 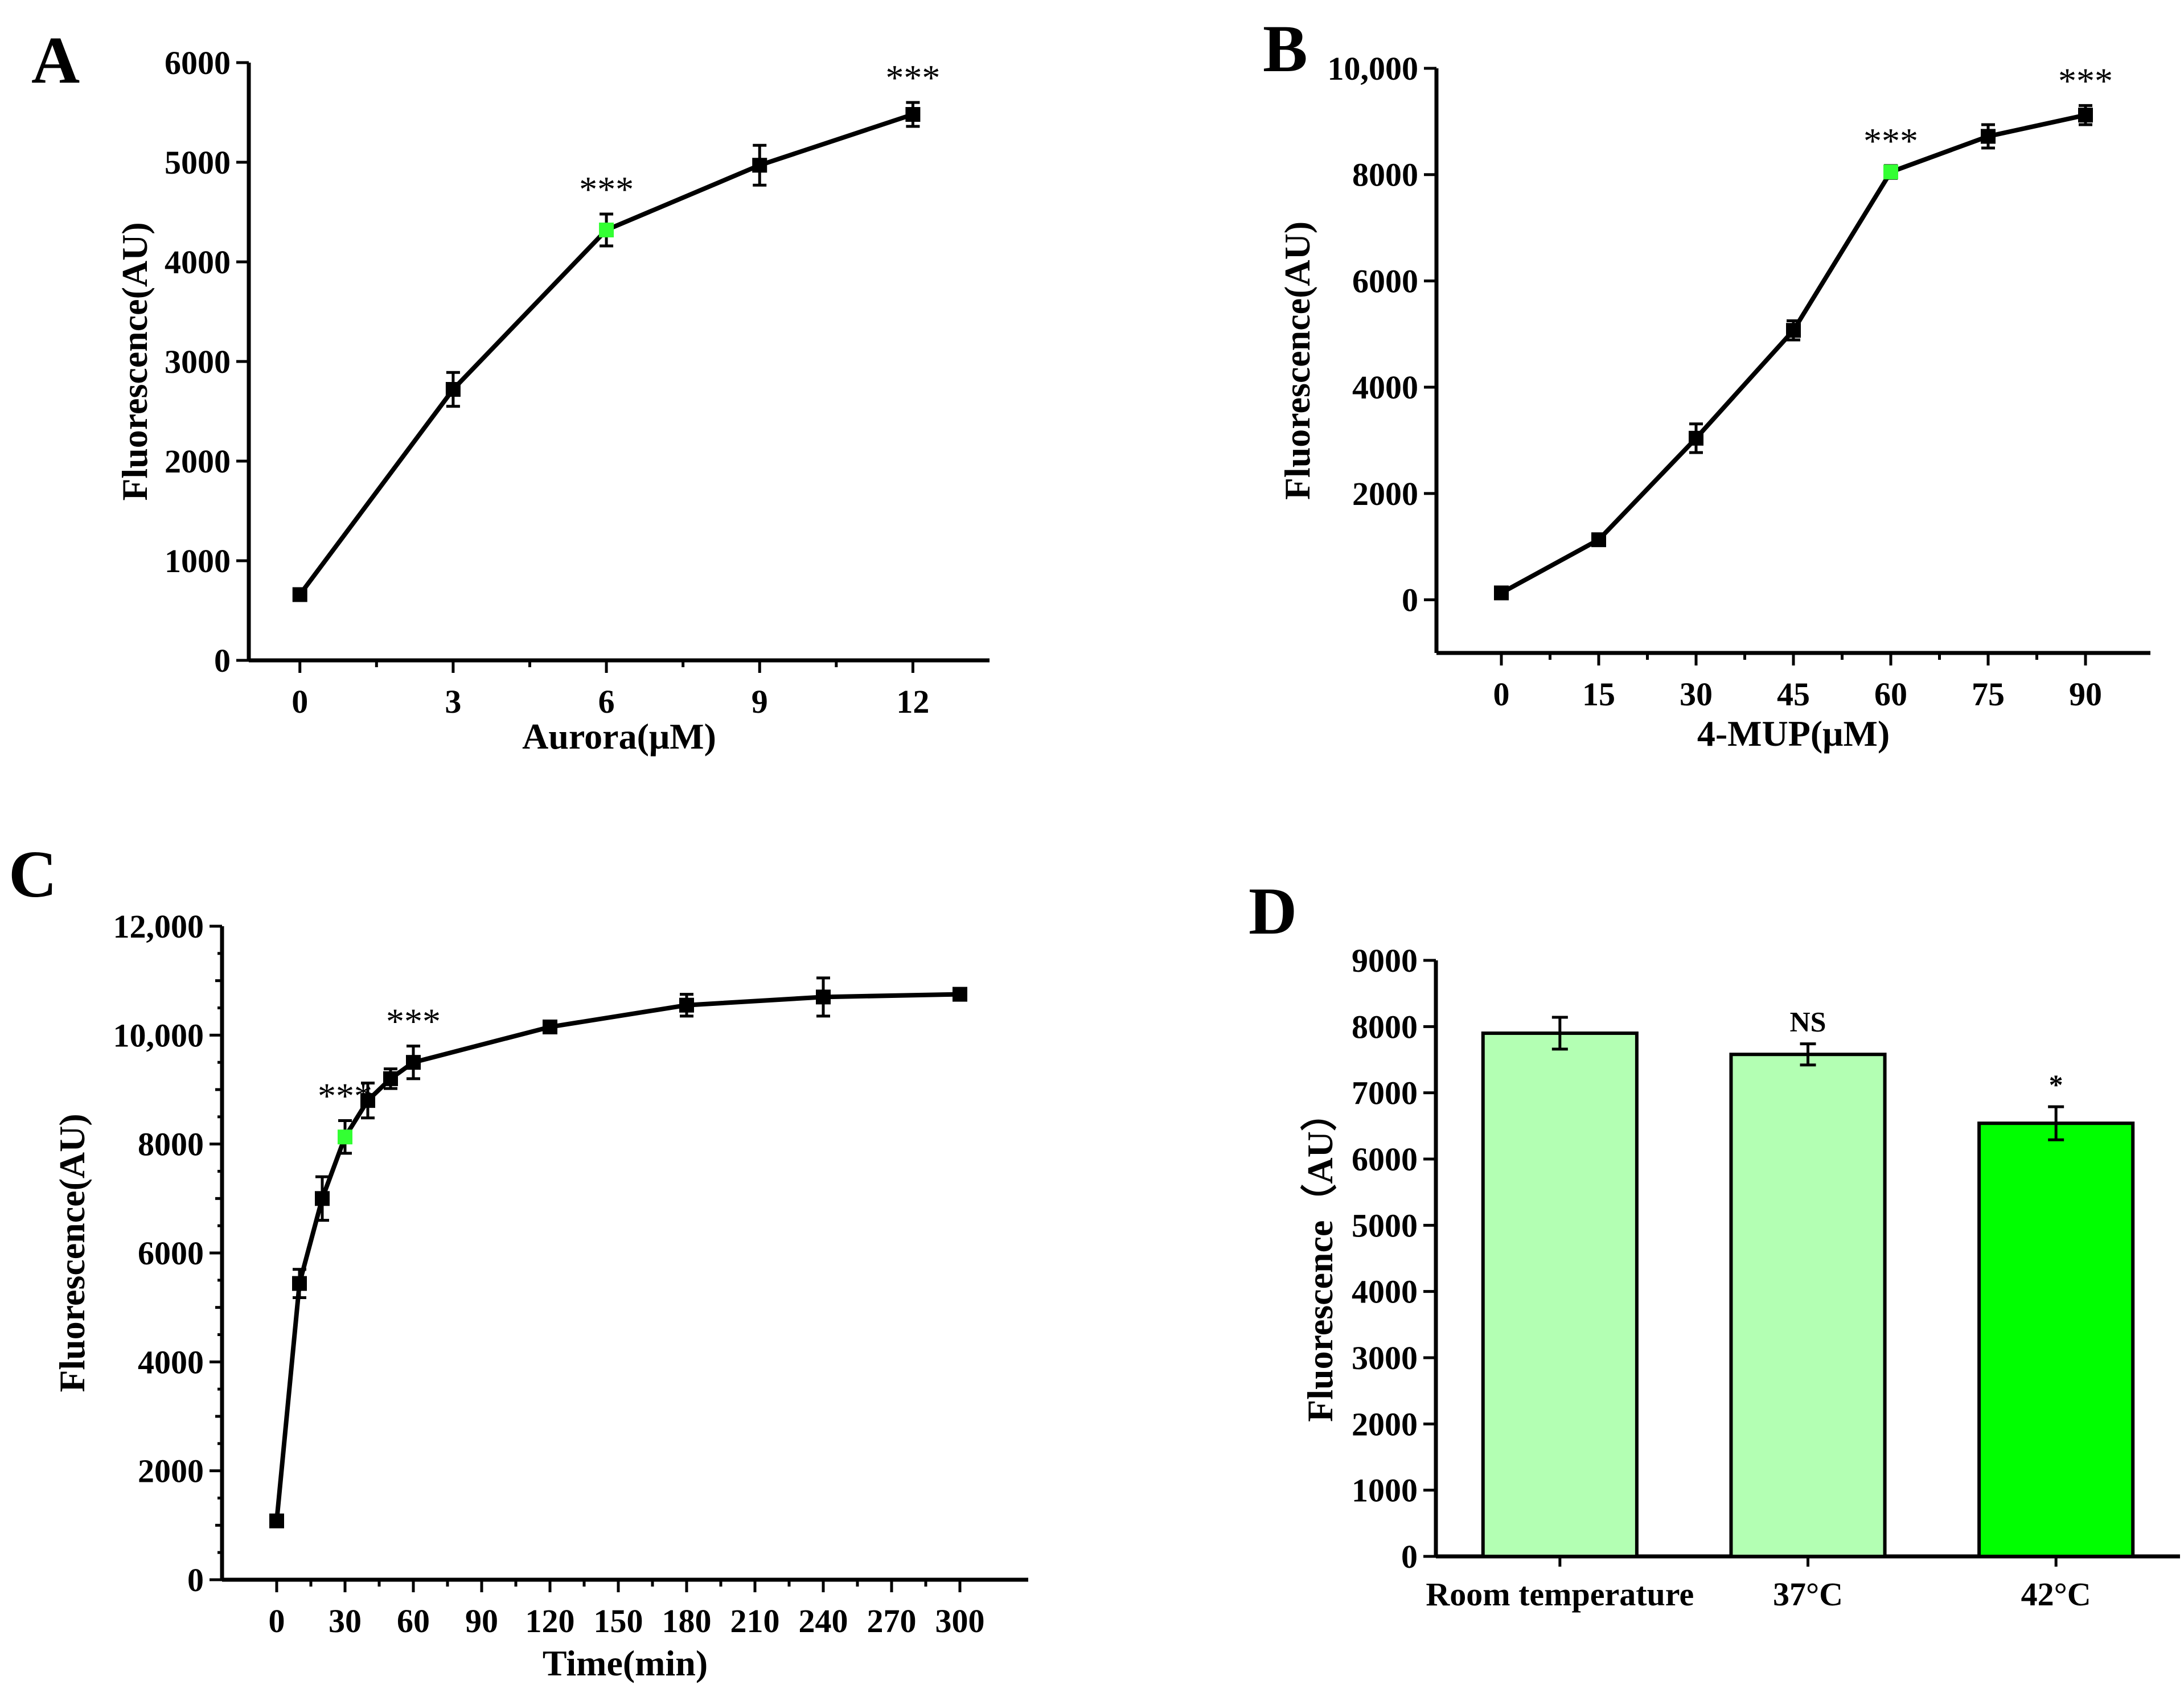 What do you see at coordinates (1808, 1022) in the screenshot?
I see `significance-label: NS` at bounding box center [1808, 1022].